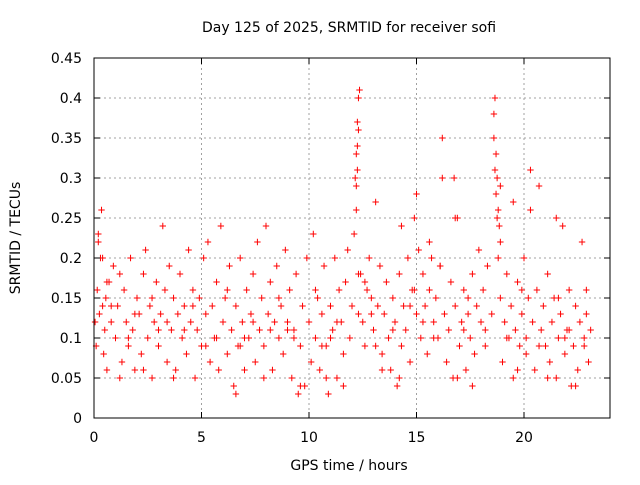 The image size is (640, 485). I want to click on x-tick-label: 15, so click(417, 438).